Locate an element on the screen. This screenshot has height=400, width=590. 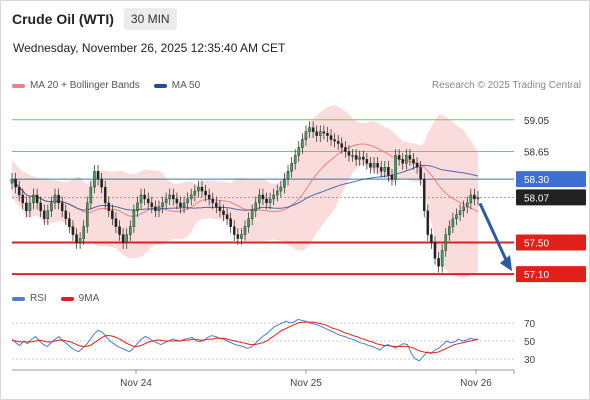
legend-9ma-label: 9MA is located at coordinates (89, 298).